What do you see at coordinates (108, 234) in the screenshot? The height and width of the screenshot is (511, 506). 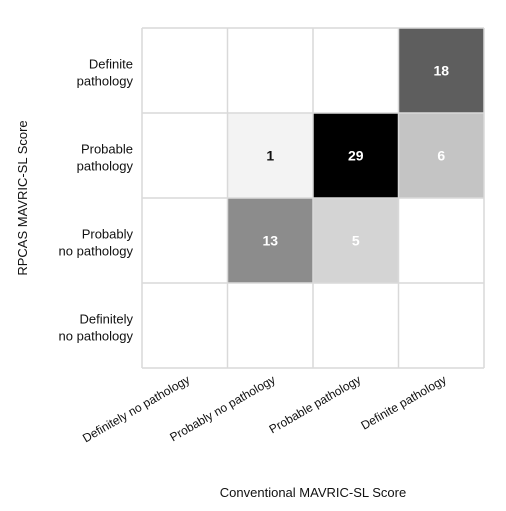 I see `y-tick-label-line: Probably` at bounding box center [108, 234].